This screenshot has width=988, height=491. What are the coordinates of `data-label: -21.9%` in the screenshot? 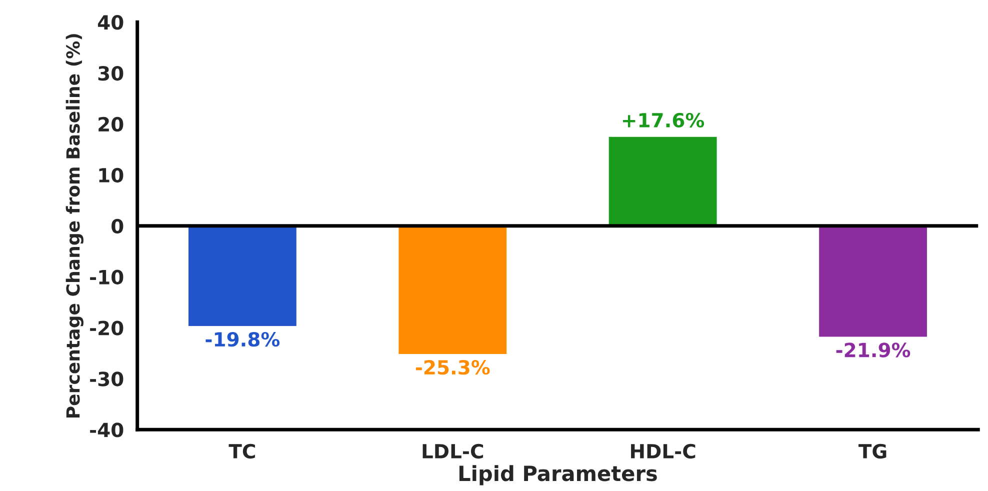 It's located at (873, 350).